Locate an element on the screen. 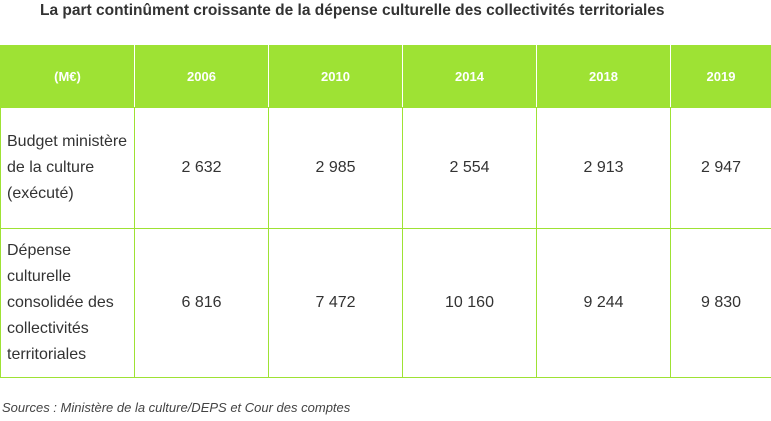 The height and width of the screenshot is (421, 771). table-cell: 9 244 is located at coordinates (603, 303).